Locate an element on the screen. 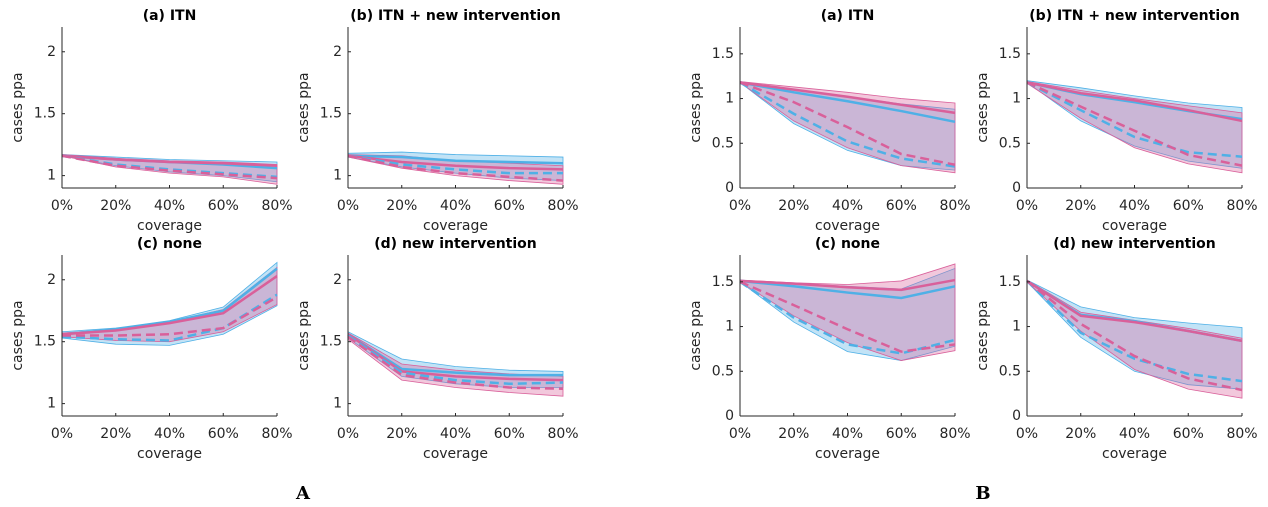  chart-title: (d) new intervention is located at coordinates (1134, 244).